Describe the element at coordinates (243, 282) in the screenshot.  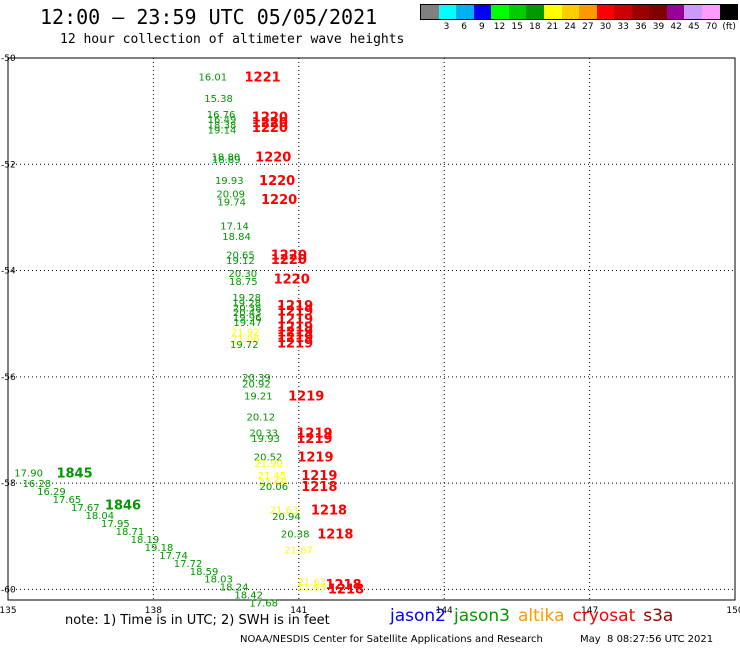
I see `swh-data-point: 18.75` at that location.